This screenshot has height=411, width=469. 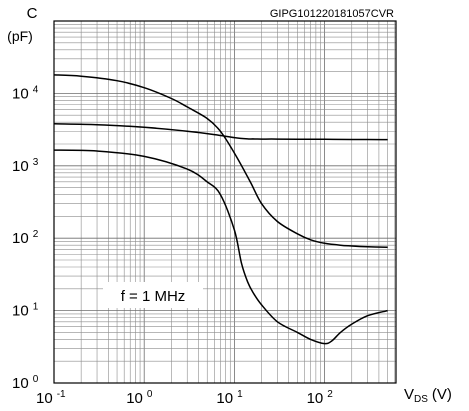 I want to click on x-tick-label: 10 1, so click(x=229, y=398).